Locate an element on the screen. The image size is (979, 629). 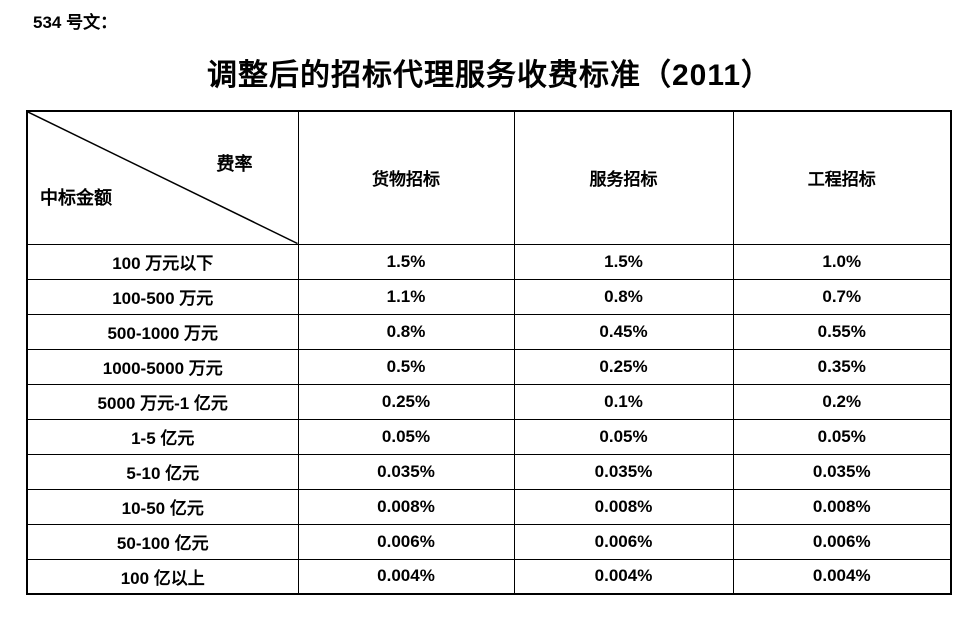
service-rate-cell: 0.05% is located at coordinates (623, 436).